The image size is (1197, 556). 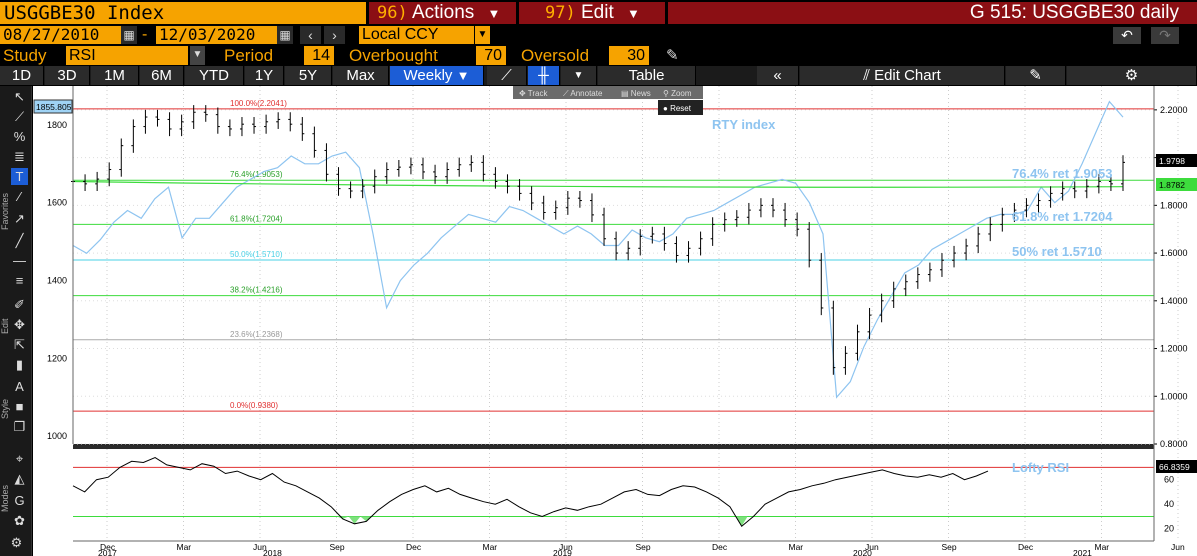 I want to click on undo-icon: ↶, so click(x=1127, y=35).